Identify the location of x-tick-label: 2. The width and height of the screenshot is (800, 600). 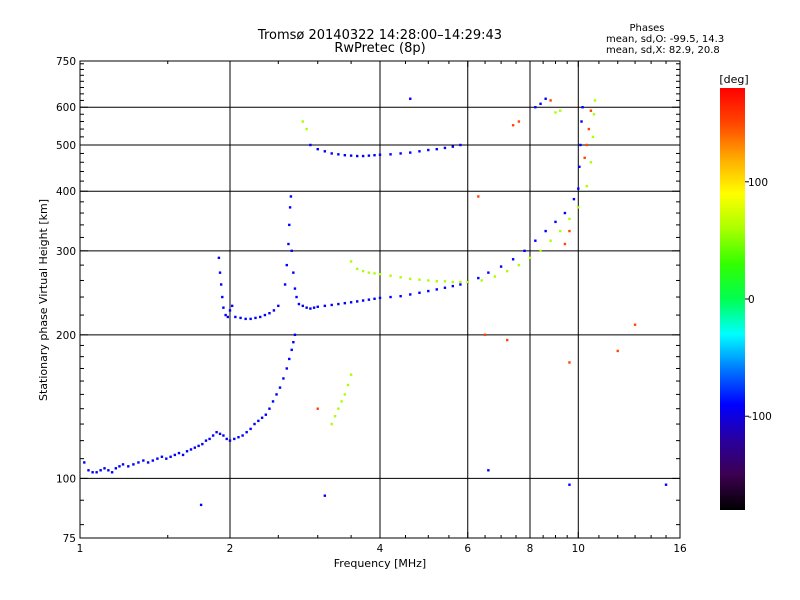
(230, 549).